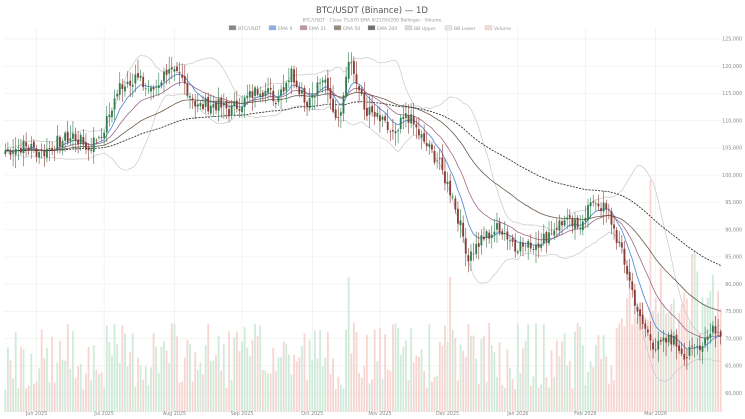 The image size is (745, 419). I want to click on y-tick-label: 115,000, so click(732, 94).